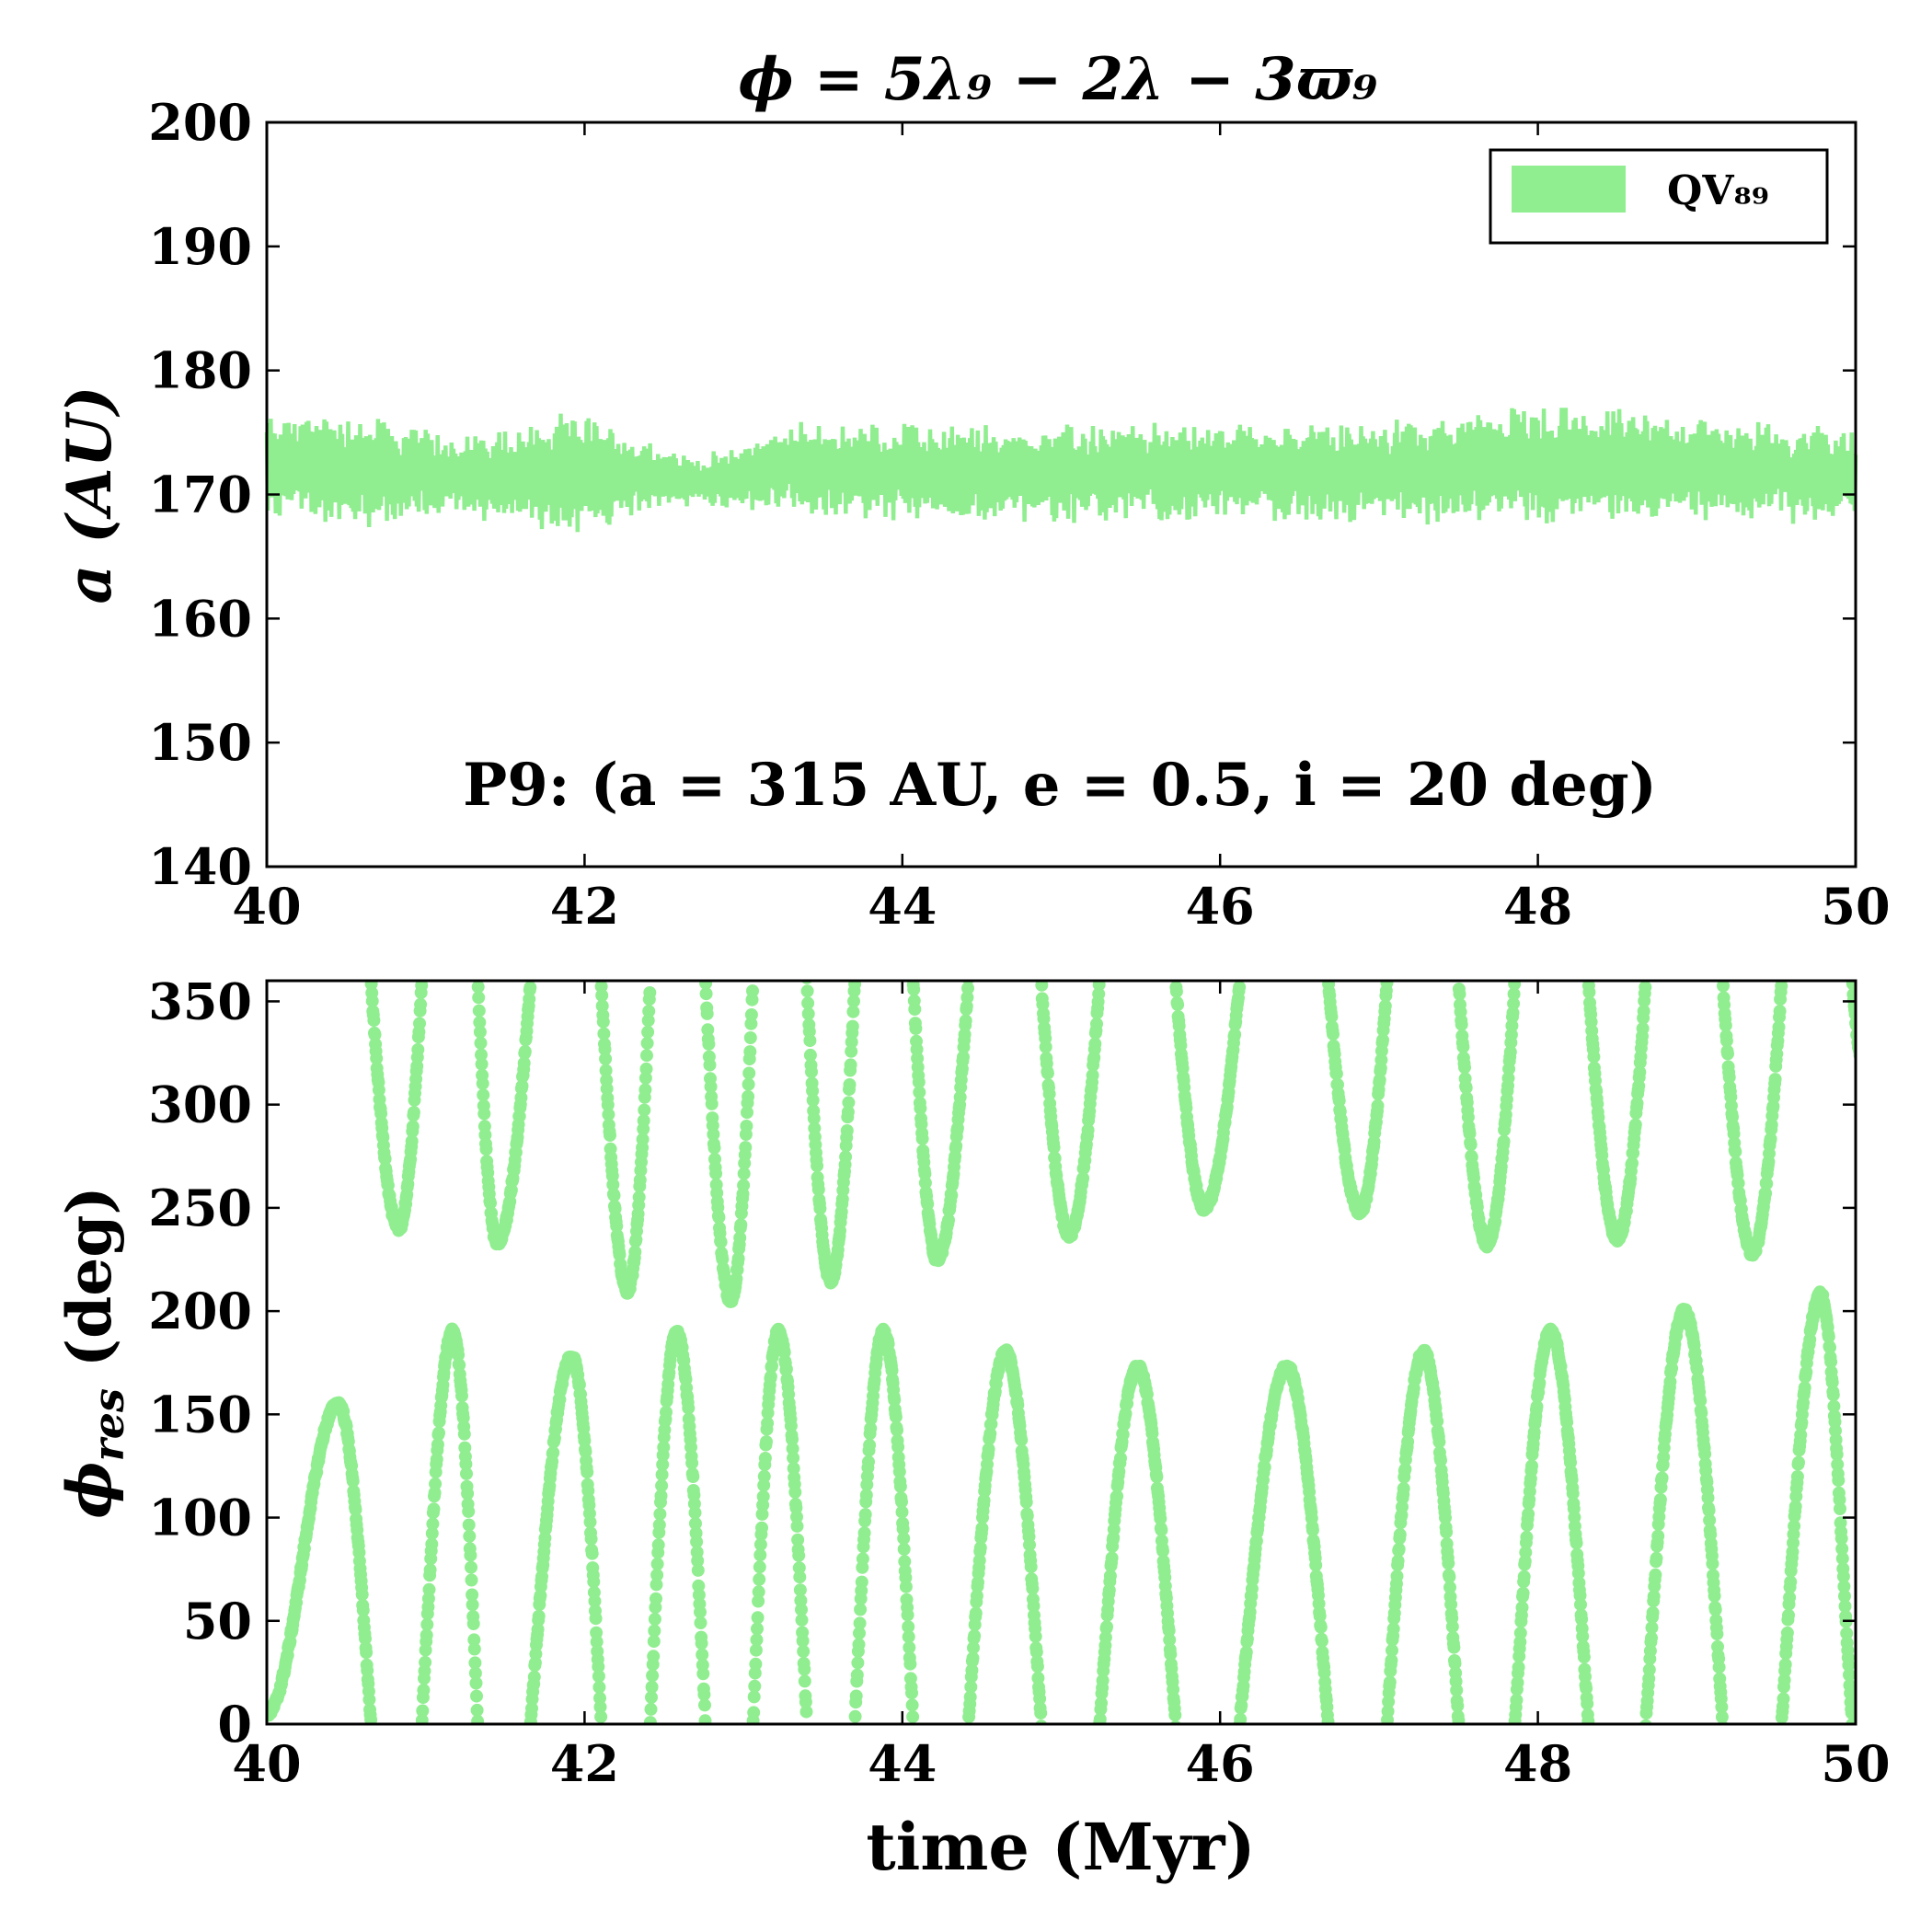 Image resolution: width=1932 pixels, height=1932 pixels. I want to click on bottom-y-axis-label: ϕres (deg), so click(93, 1352).